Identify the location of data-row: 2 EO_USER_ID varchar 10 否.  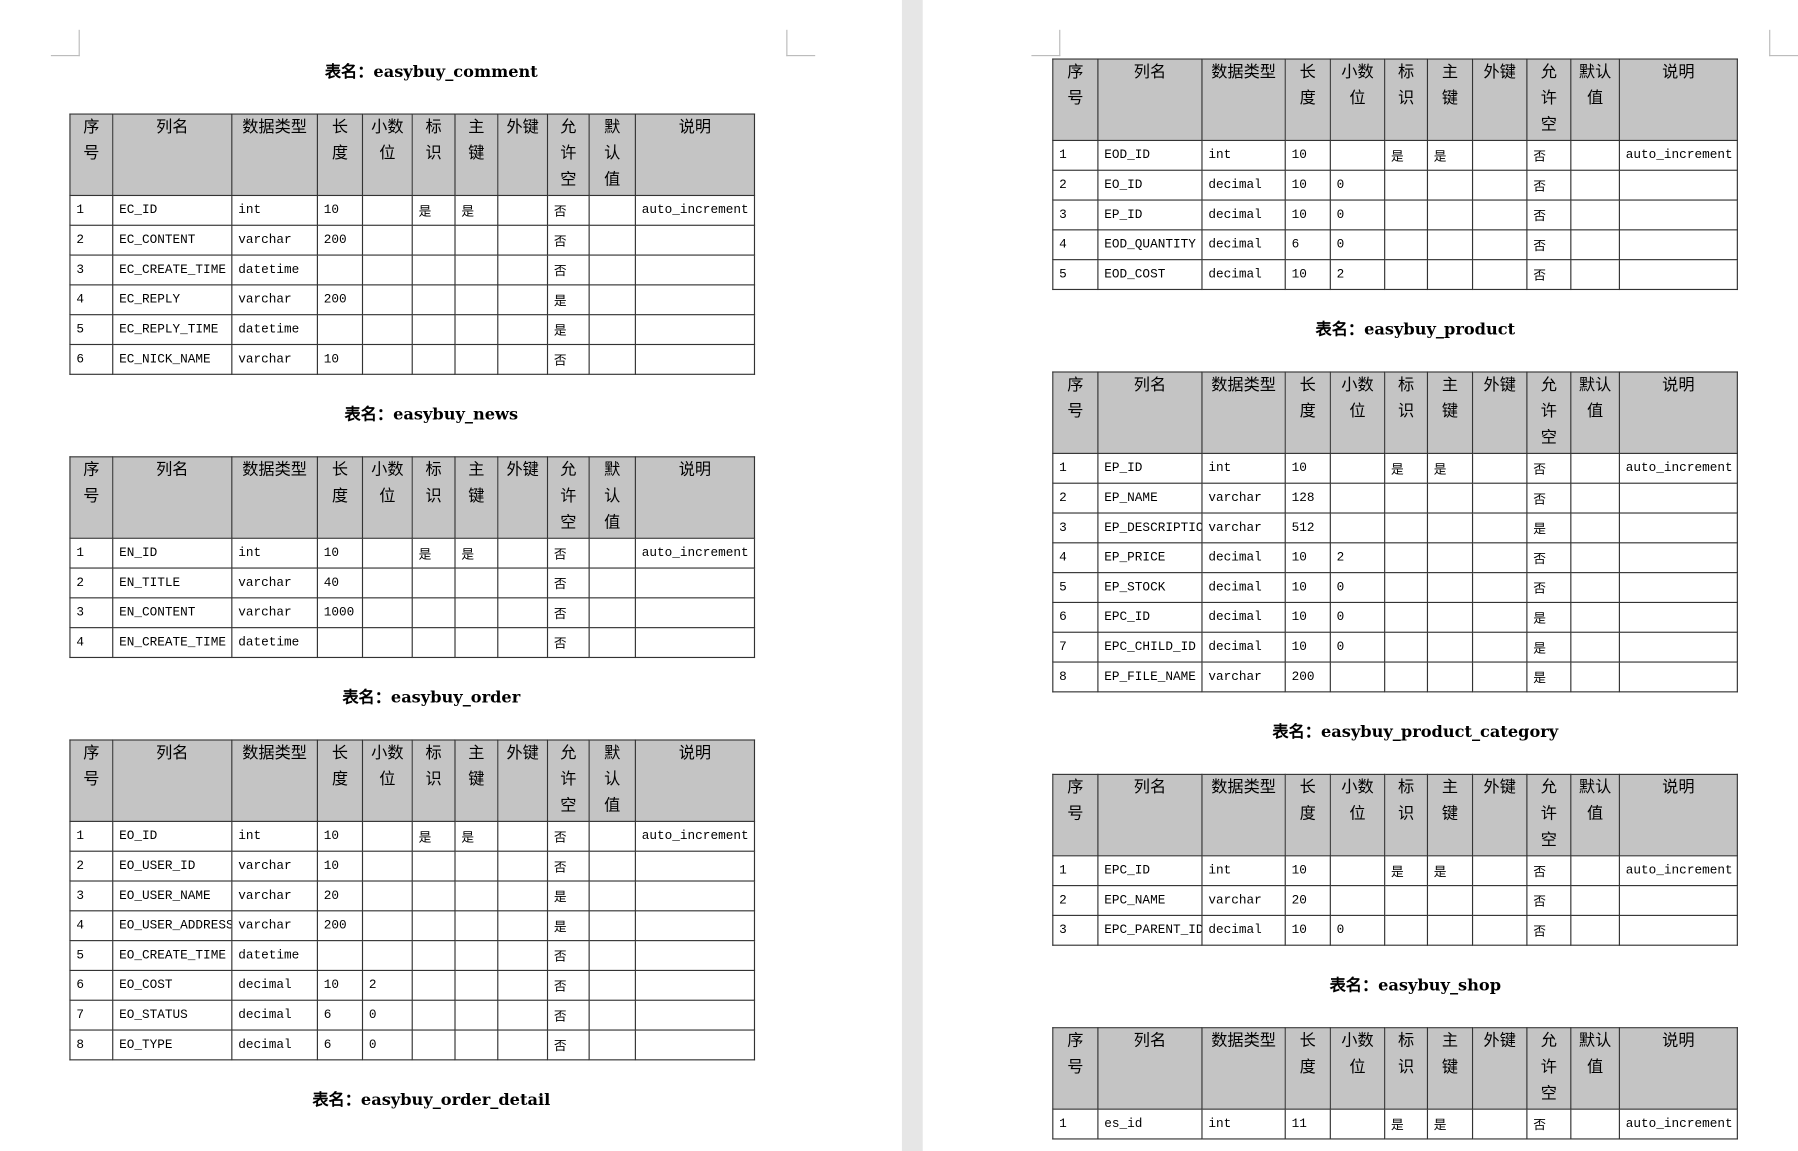
(412, 866).